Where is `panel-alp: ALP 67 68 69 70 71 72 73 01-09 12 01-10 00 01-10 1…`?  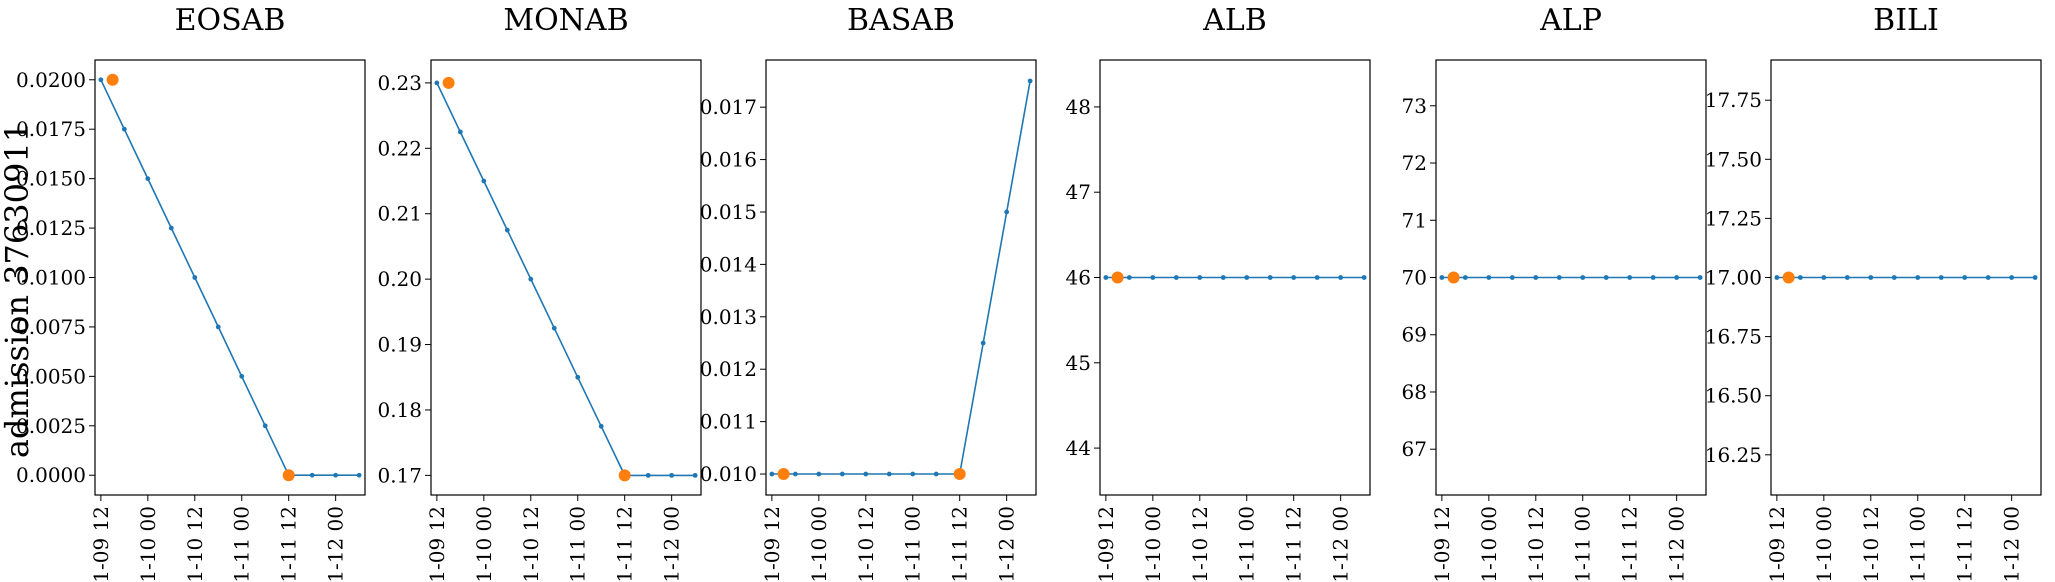 panel-alp: ALP 67 68 69 70 71 72 73 01-09 12 01-10 00 01-10 1… is located at coordinates (1554, 292).